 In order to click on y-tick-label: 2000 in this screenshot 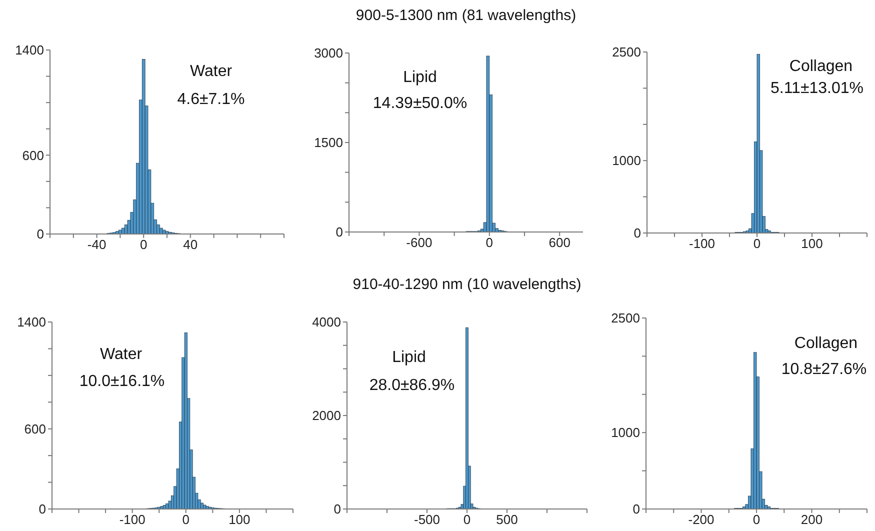, I will do `click(326, 416)`.